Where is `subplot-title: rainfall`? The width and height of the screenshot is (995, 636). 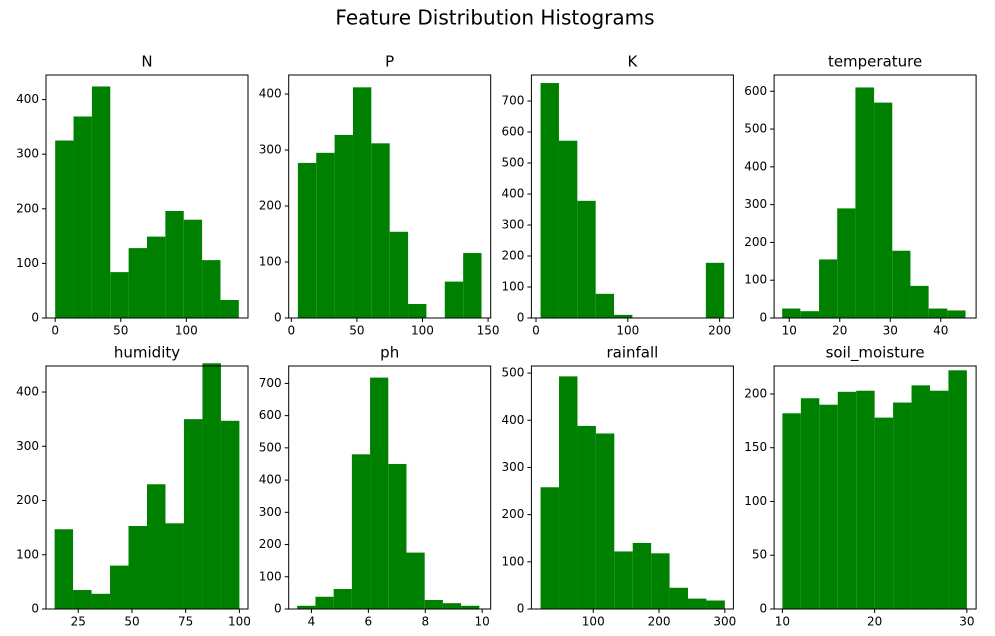 subplot-title: rainfall is located at coordinates (632, 353).